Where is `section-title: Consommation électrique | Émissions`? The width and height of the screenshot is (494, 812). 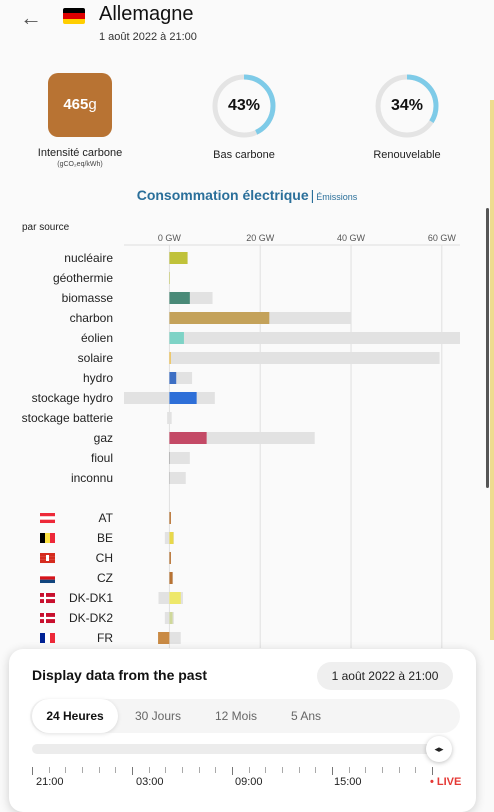
section-title: Consommation électrique | Émissions is located at coordinates (247, 196).